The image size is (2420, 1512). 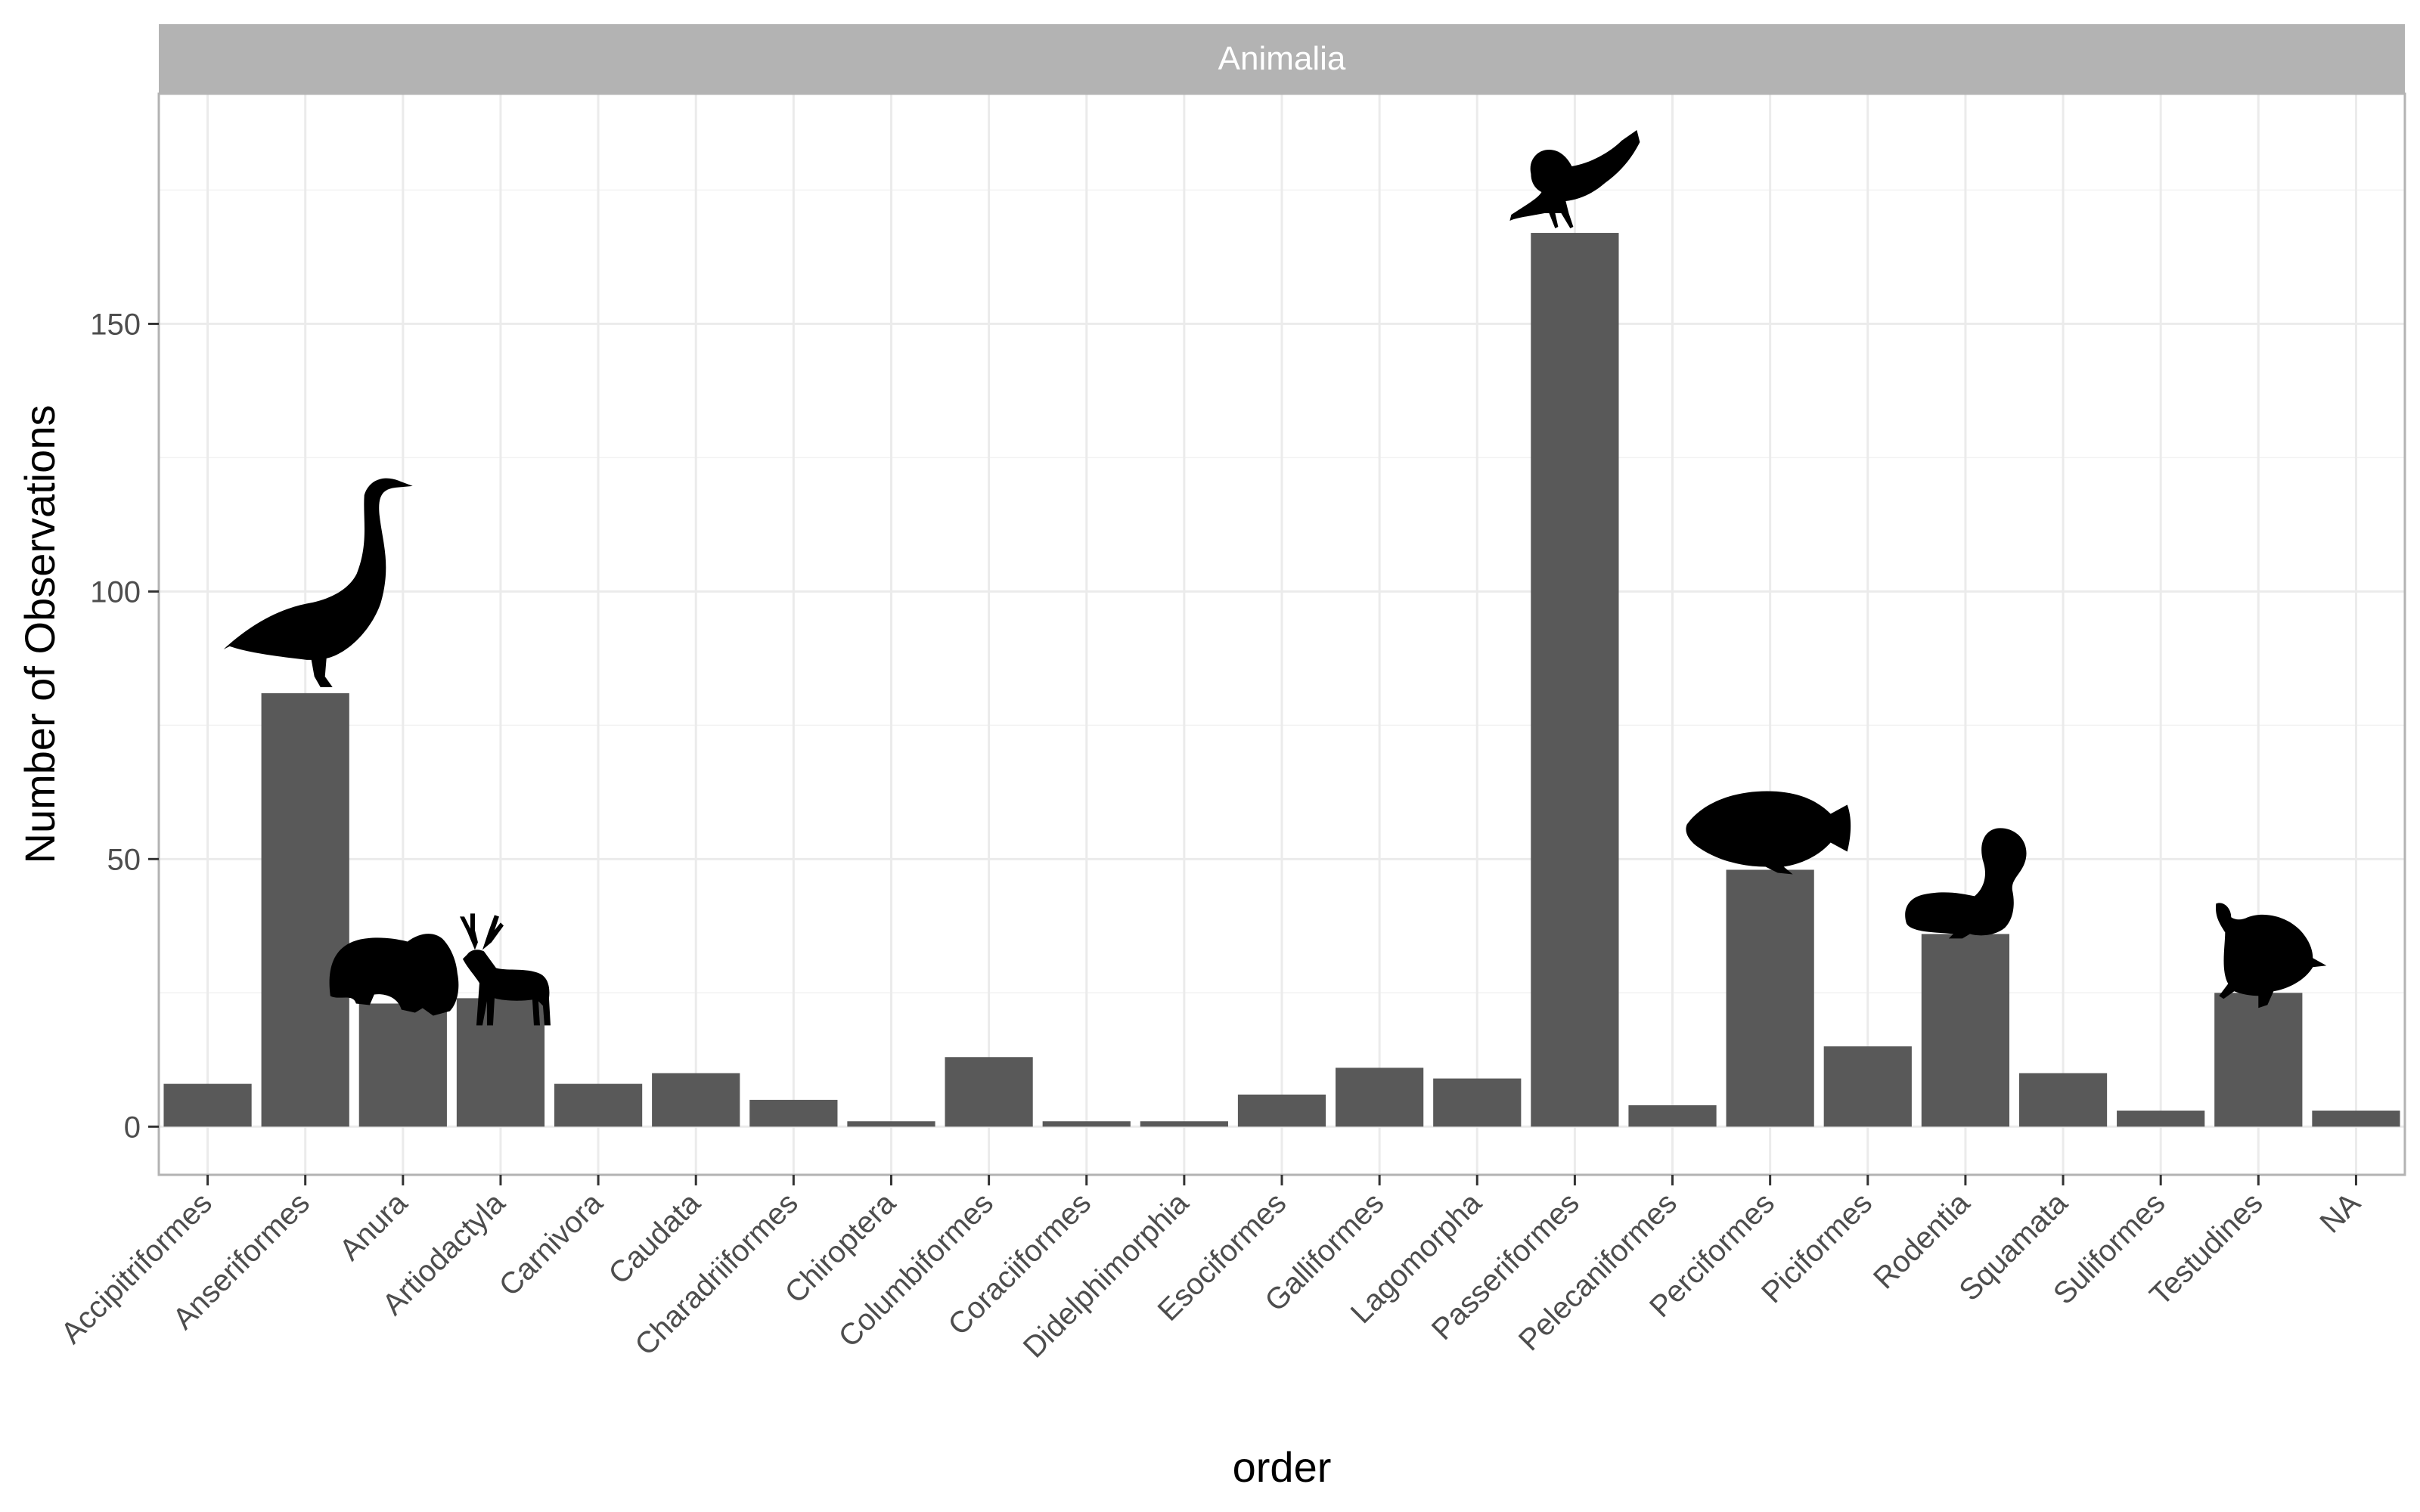 I want to click on squirrel-icon, so click(x=1966, y=884).